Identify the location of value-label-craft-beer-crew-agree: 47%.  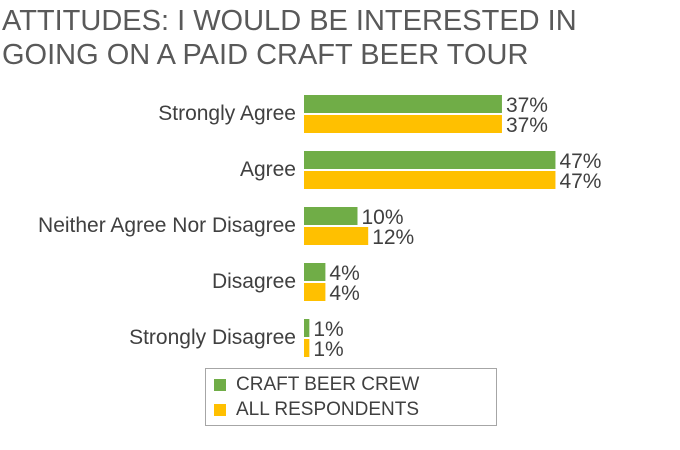
(580, 161).